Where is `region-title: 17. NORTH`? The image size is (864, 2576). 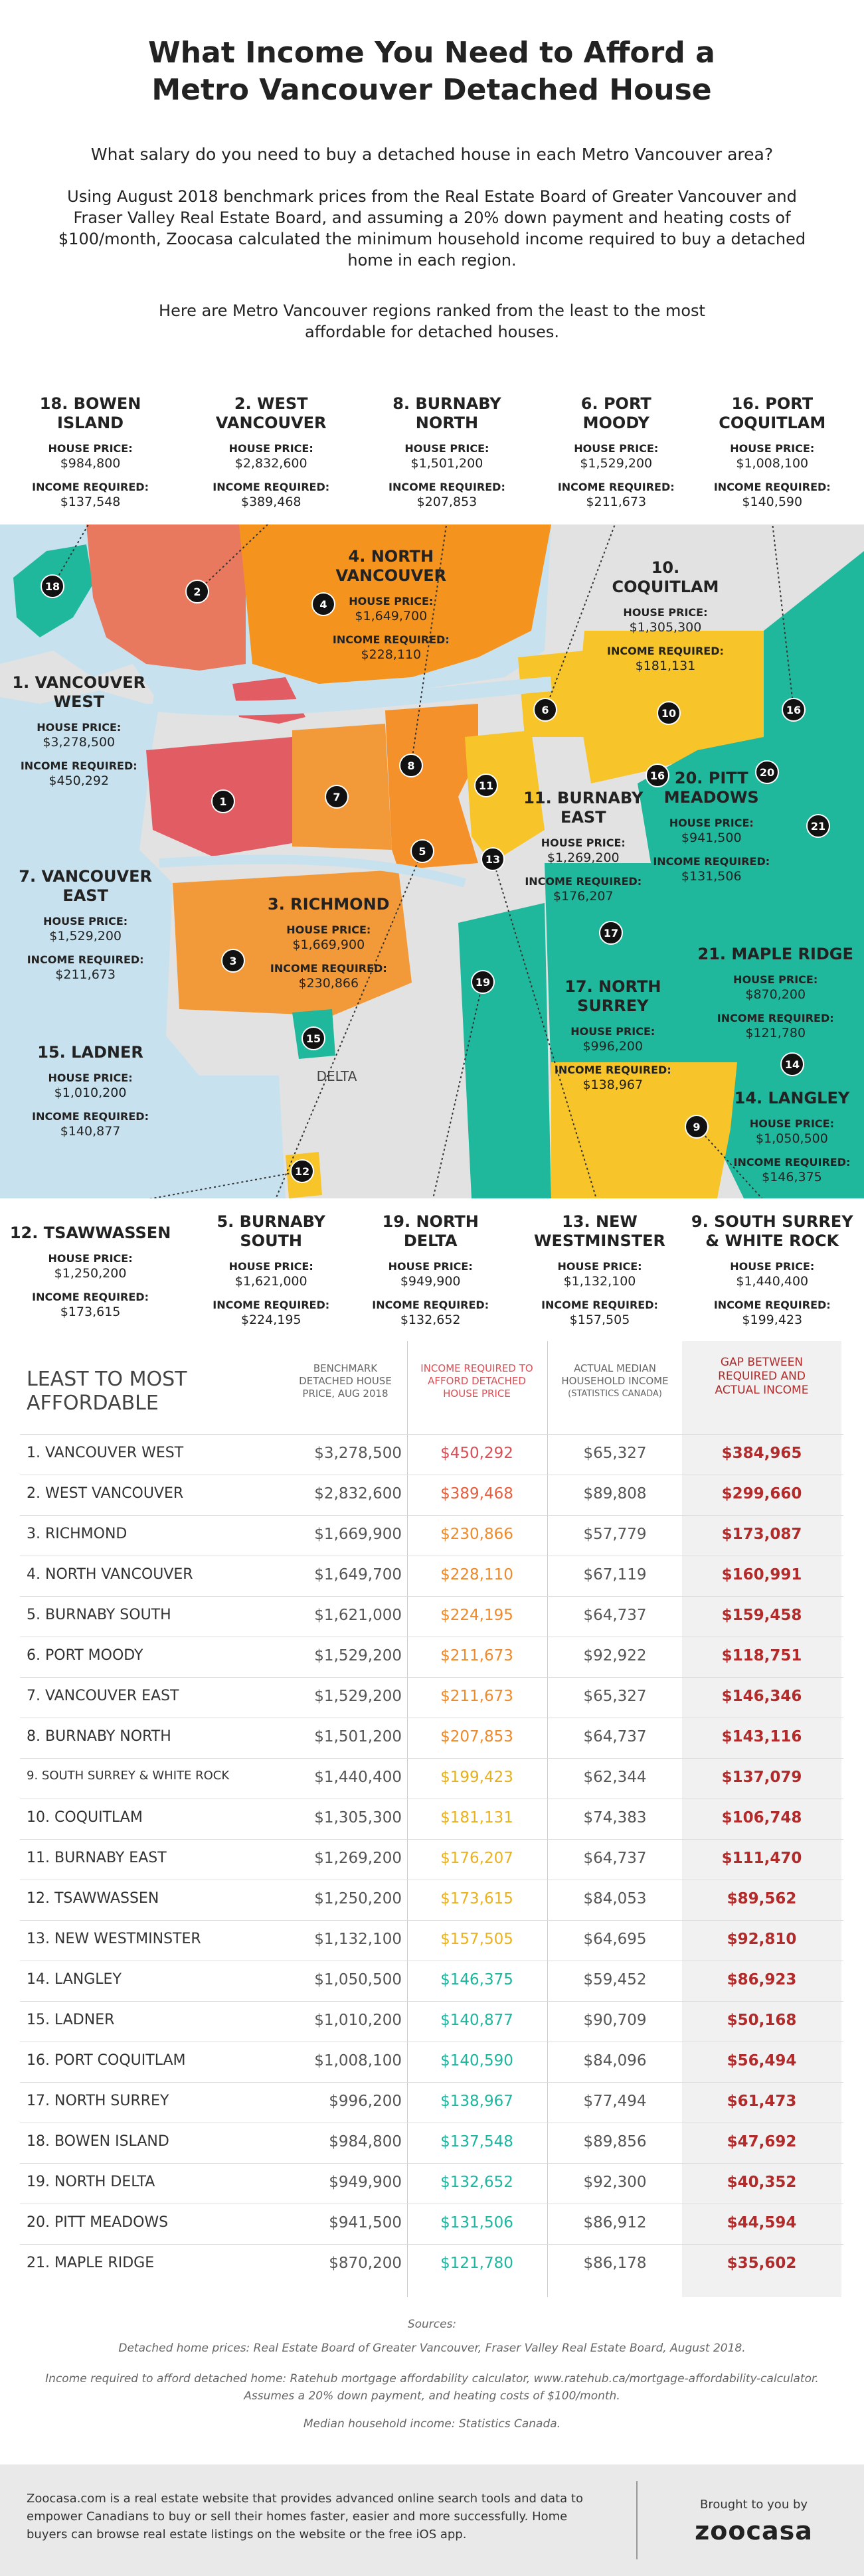 region-title: 17. NORTH is located at coordinates (612, 987).